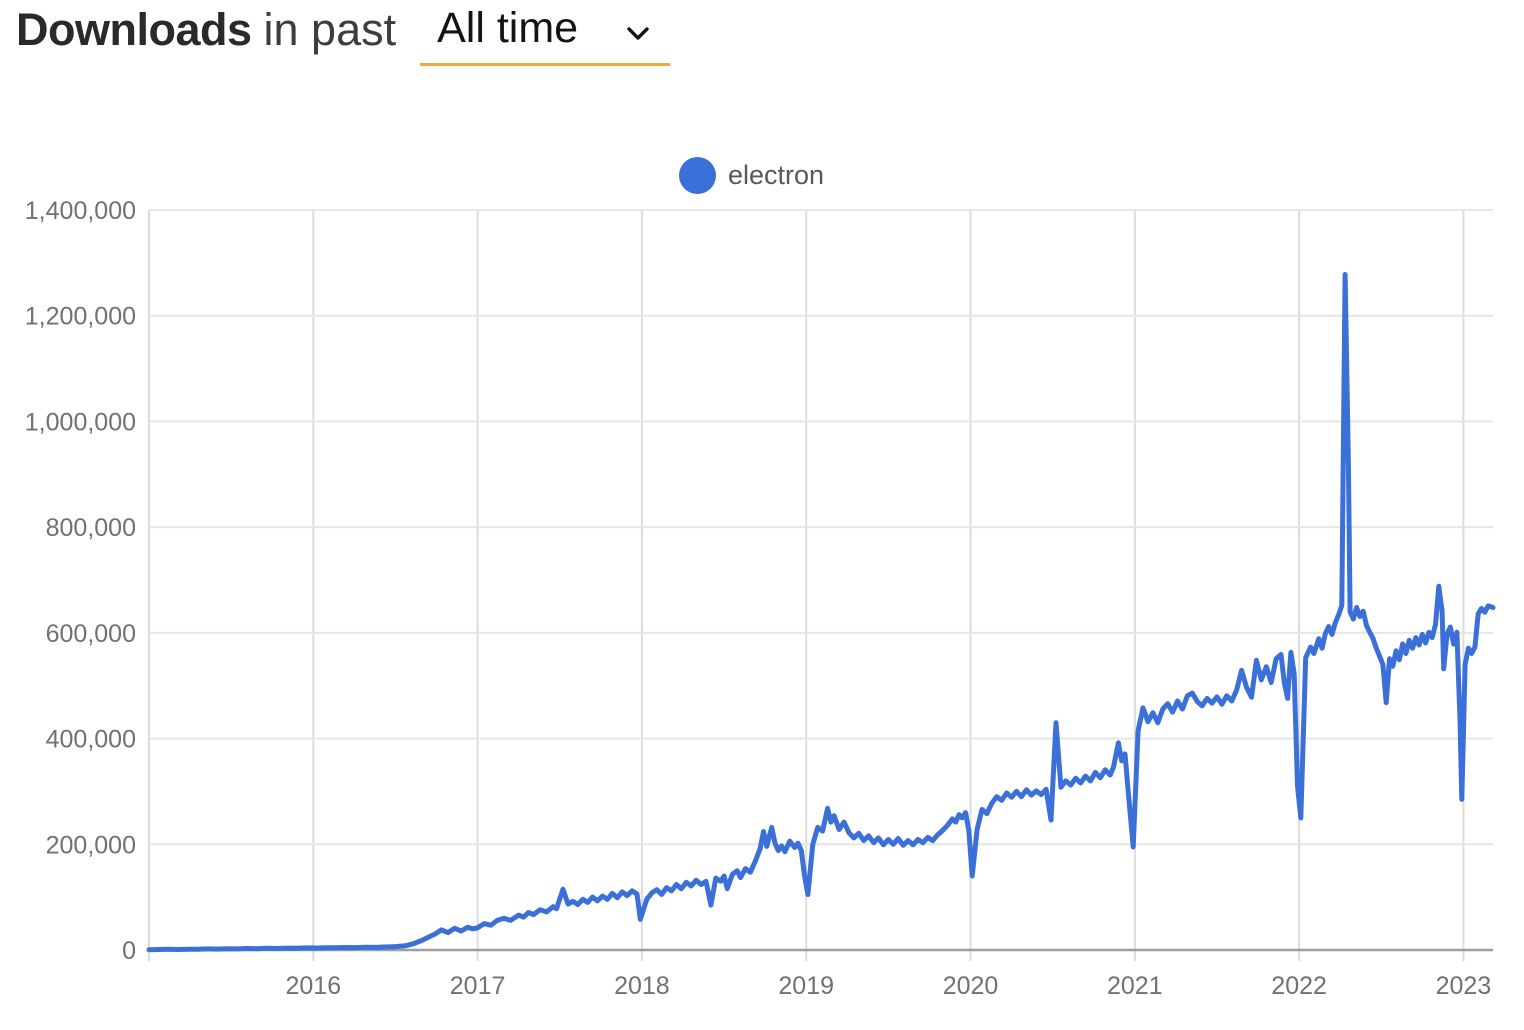  Describe the element at coordinates (330, 29) in the screenshot. I see `page-title-in-past: in past` at that location.